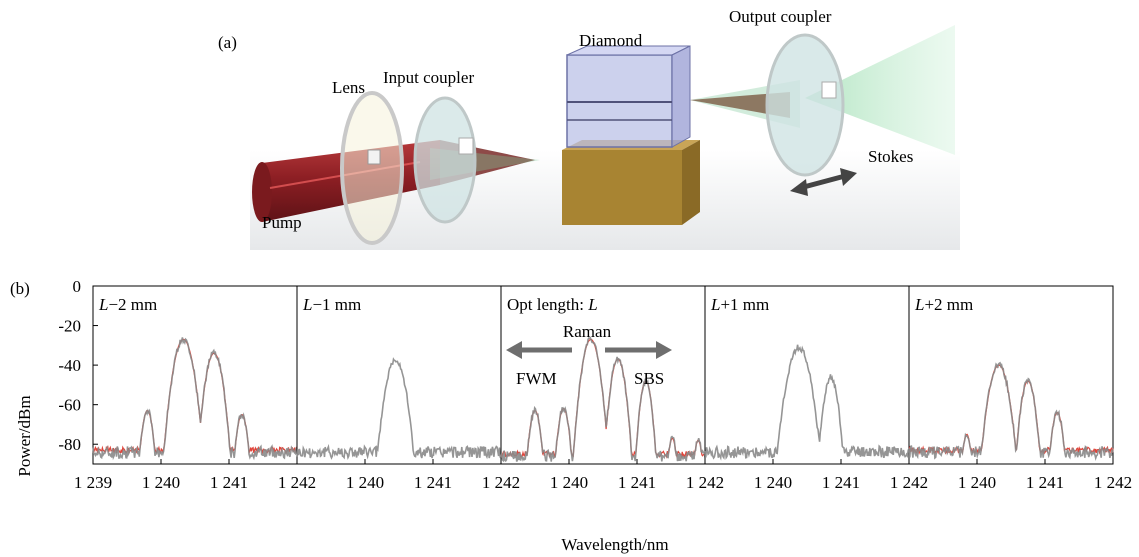  I want to click on diamond-label: Diamond, so click(611, 40).